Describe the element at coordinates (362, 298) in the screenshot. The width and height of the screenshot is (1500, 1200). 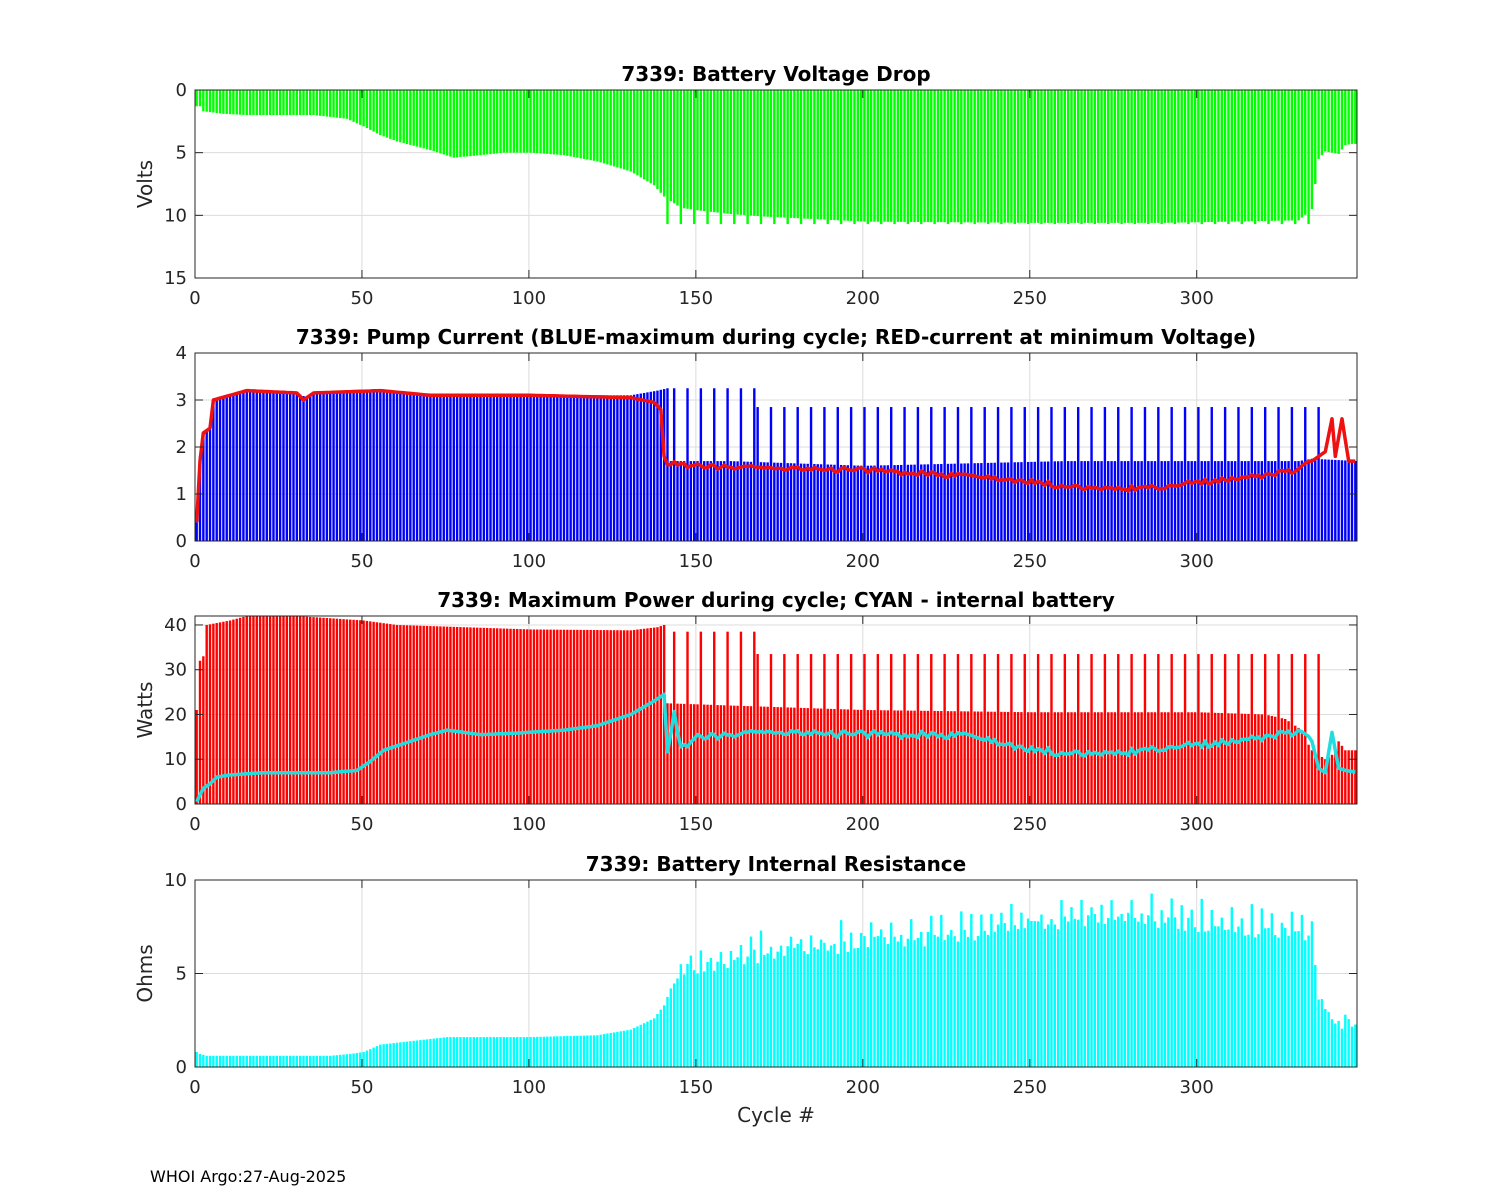
I see `x-tick-label: 50` at that location.